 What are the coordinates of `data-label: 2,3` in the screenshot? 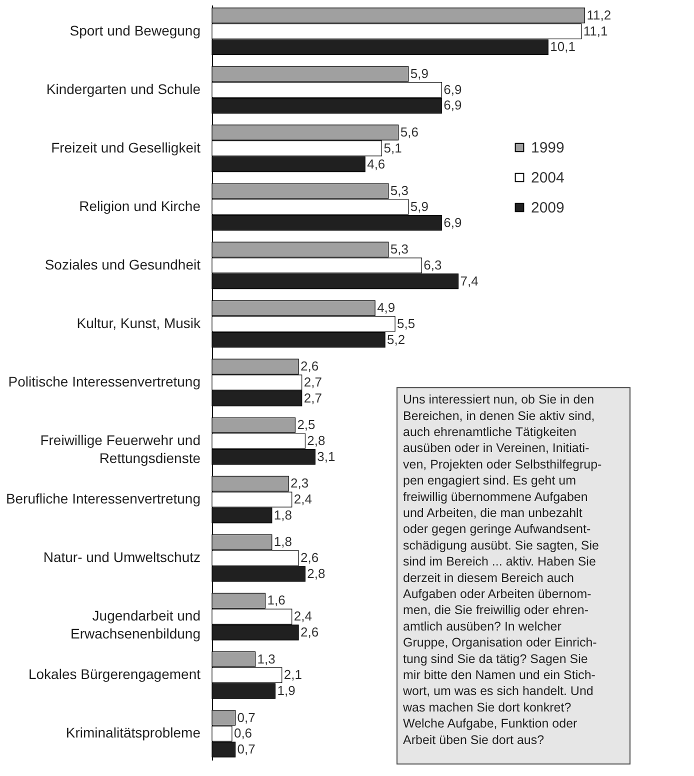 It's located at (299, 483).